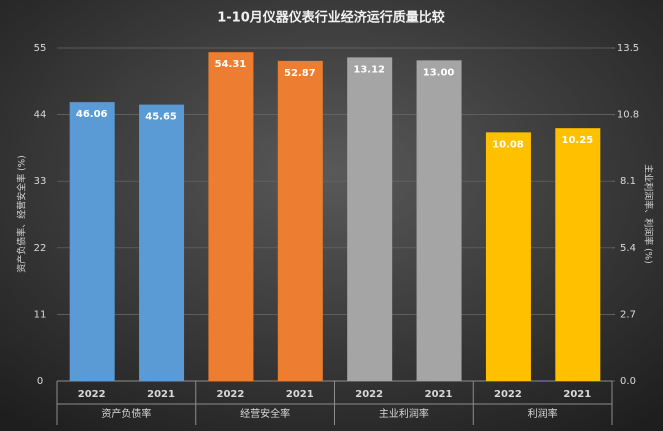  Describe the element at coordinates (628, 381) in the screenshot. I see `y2-tick-label: 0.0` at that location.